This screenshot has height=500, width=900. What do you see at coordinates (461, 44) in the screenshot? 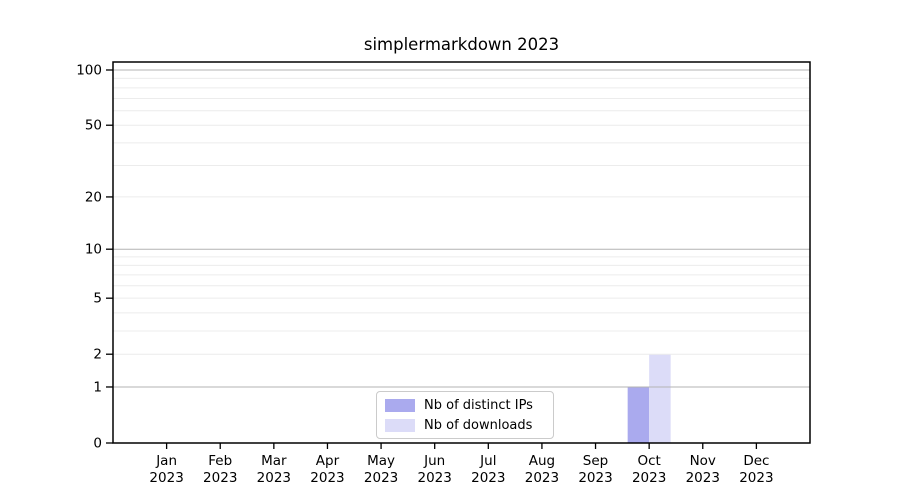
I see `chart-title: simplermarkdown 2023` at bounding box center [461, 44].